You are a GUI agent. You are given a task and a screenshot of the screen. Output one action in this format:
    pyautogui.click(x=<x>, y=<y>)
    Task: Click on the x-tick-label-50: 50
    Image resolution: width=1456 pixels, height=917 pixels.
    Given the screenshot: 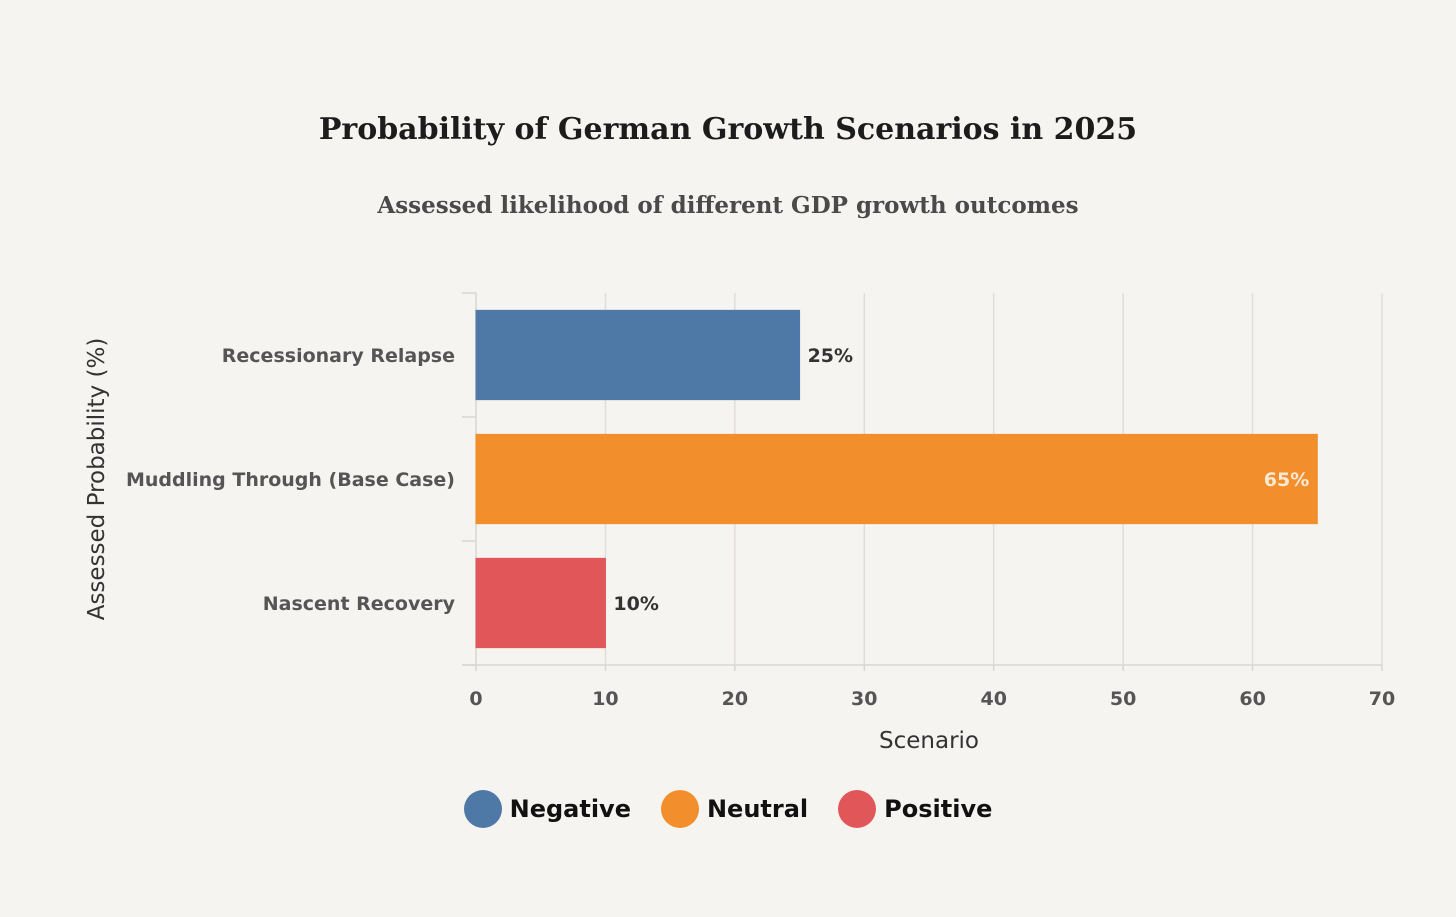 What is the action you would take?
    pyautogui.click(x=1123, y=699)
    